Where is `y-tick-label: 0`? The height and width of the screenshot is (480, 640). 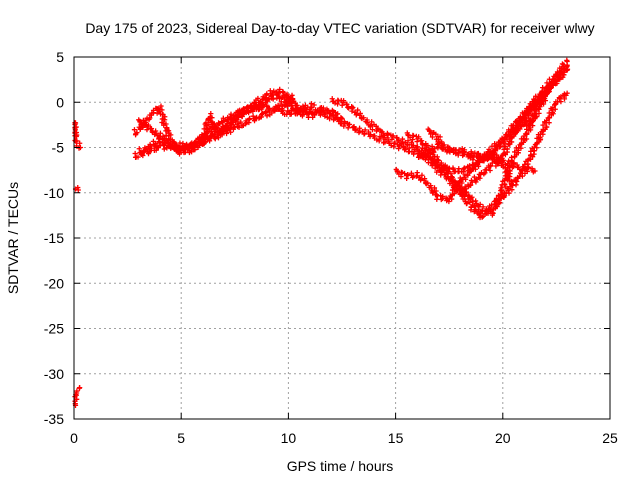 y-tick-label: 0 is located at coordinates (60, 102).